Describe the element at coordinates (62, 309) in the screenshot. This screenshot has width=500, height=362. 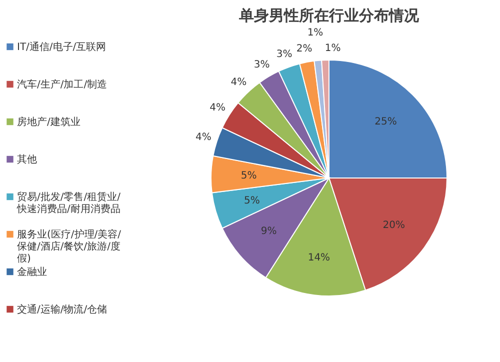
I see `legend-label: 交通/运输/物流/仓储` at that location.